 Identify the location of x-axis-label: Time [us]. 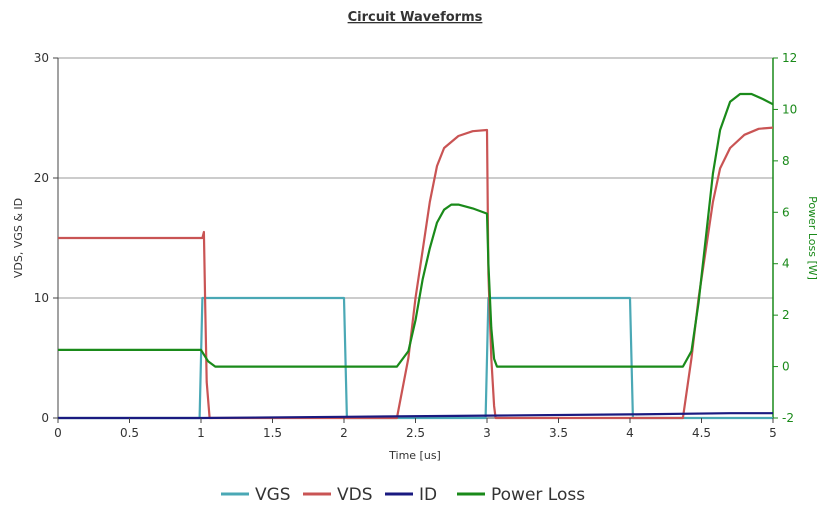
(414, 455).